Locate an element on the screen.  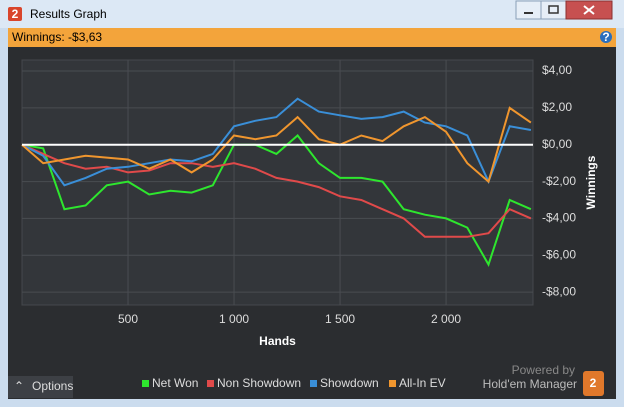
x-tick-label: 500 is located at coordinates (128, 319).